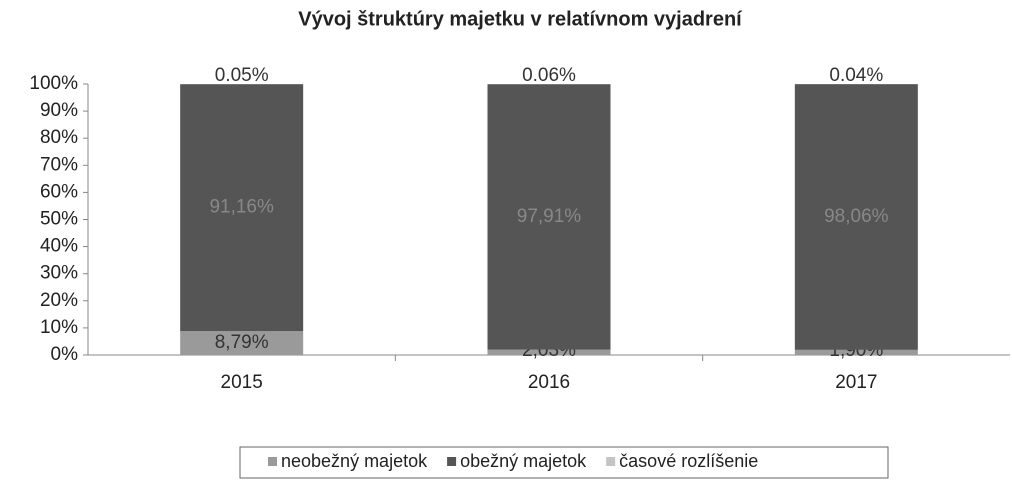  Describe the element at coordinates (856, 75) in the screenshot. I see `data-label: 0.04%` at that location.